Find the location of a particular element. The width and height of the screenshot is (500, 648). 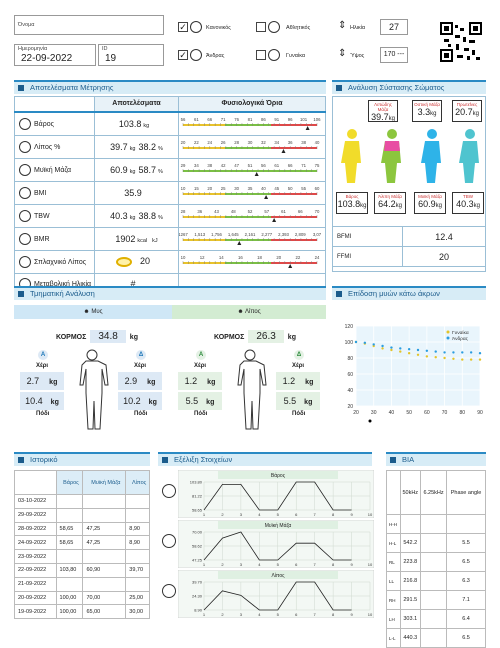

history-row: 23-09-2022 is located at coordinates (82, 556).